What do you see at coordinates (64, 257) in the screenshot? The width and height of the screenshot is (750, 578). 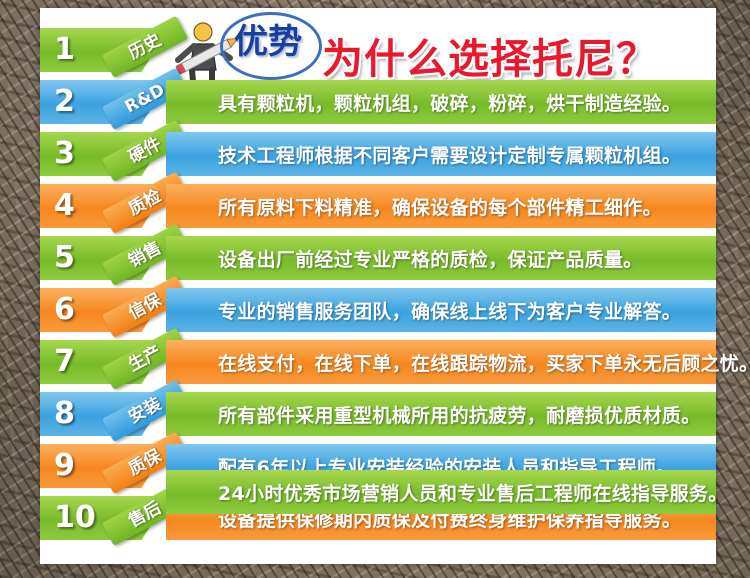 I see `row-number: 5` at bounding box center [64, 257].